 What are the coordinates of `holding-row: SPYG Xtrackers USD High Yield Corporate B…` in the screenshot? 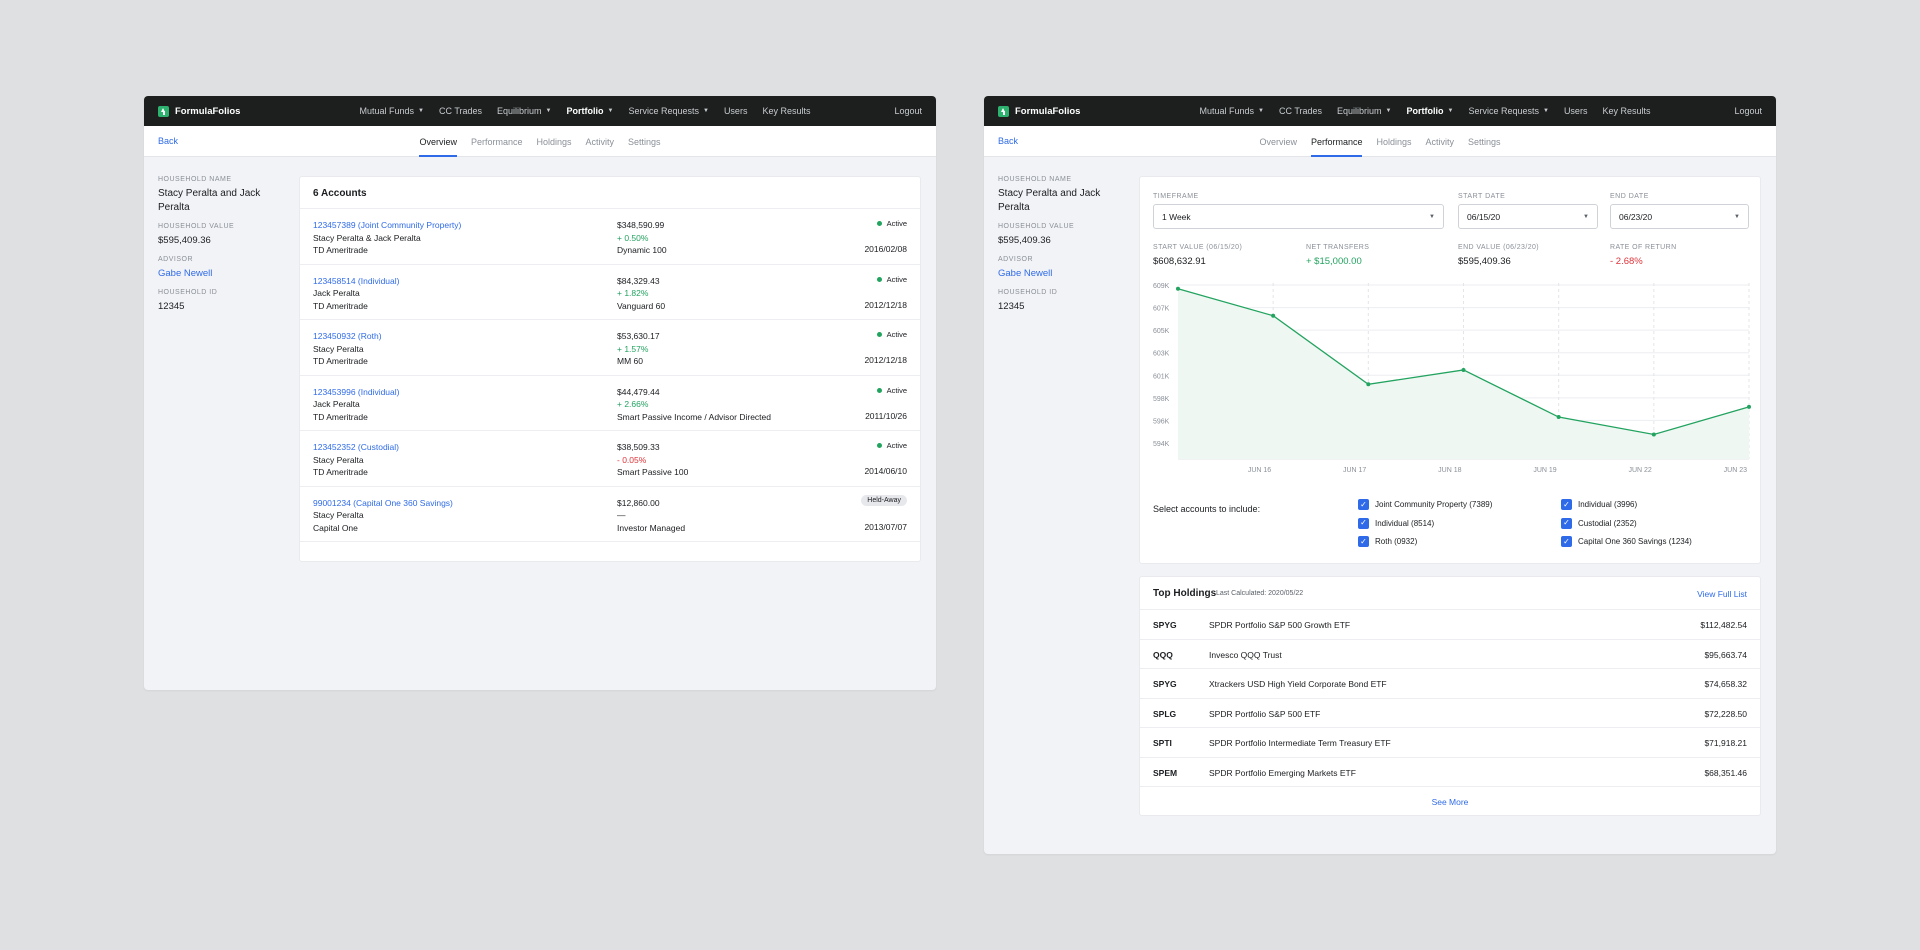 It's located at (1450, 684).